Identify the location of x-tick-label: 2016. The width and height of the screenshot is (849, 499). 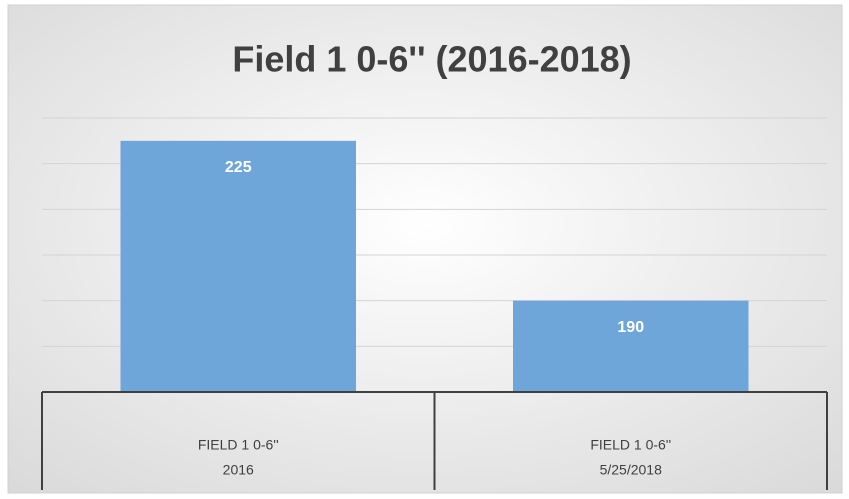
(238, 470).